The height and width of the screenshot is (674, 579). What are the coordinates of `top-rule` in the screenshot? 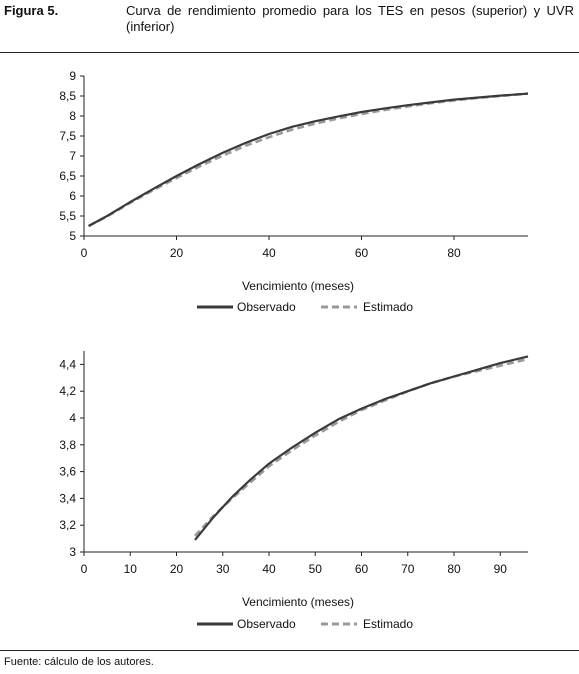 It's located at (289, 52).